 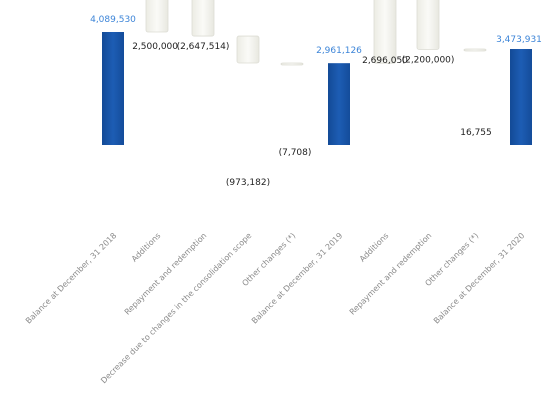 I want to click on category-label-3: Repayment and redemption, so click(x=166, y=274).